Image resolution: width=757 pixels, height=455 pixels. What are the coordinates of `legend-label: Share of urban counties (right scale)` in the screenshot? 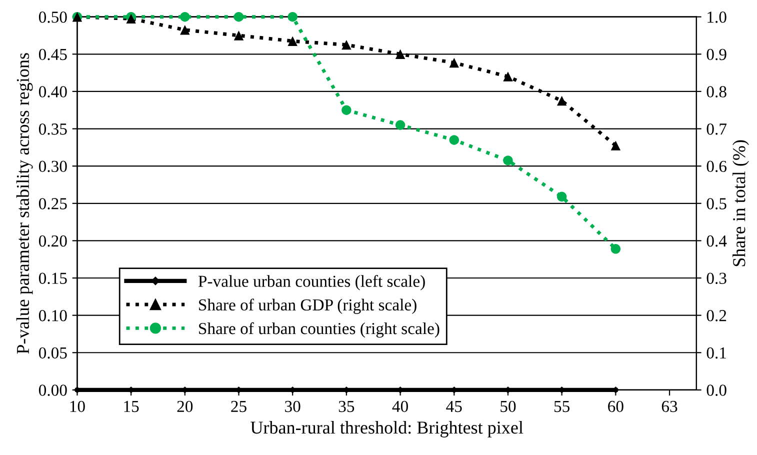 It's located at (319, 330).